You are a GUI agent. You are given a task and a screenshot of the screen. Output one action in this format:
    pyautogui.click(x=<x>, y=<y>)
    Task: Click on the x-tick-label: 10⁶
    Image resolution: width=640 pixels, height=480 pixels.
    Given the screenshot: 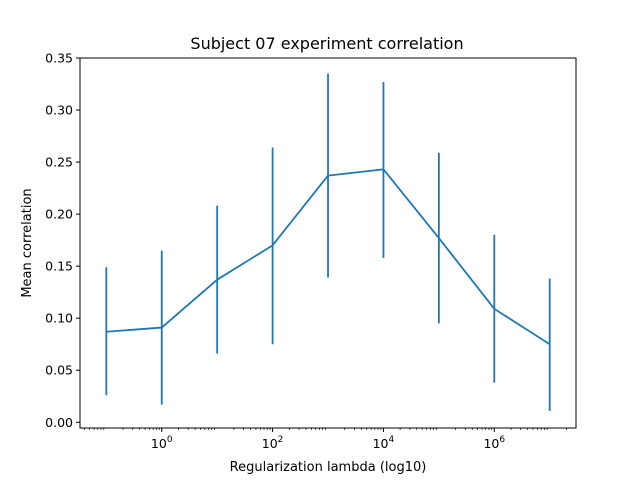 What is the action you would take?
    pyautogui.click(x=494, y=443)
    